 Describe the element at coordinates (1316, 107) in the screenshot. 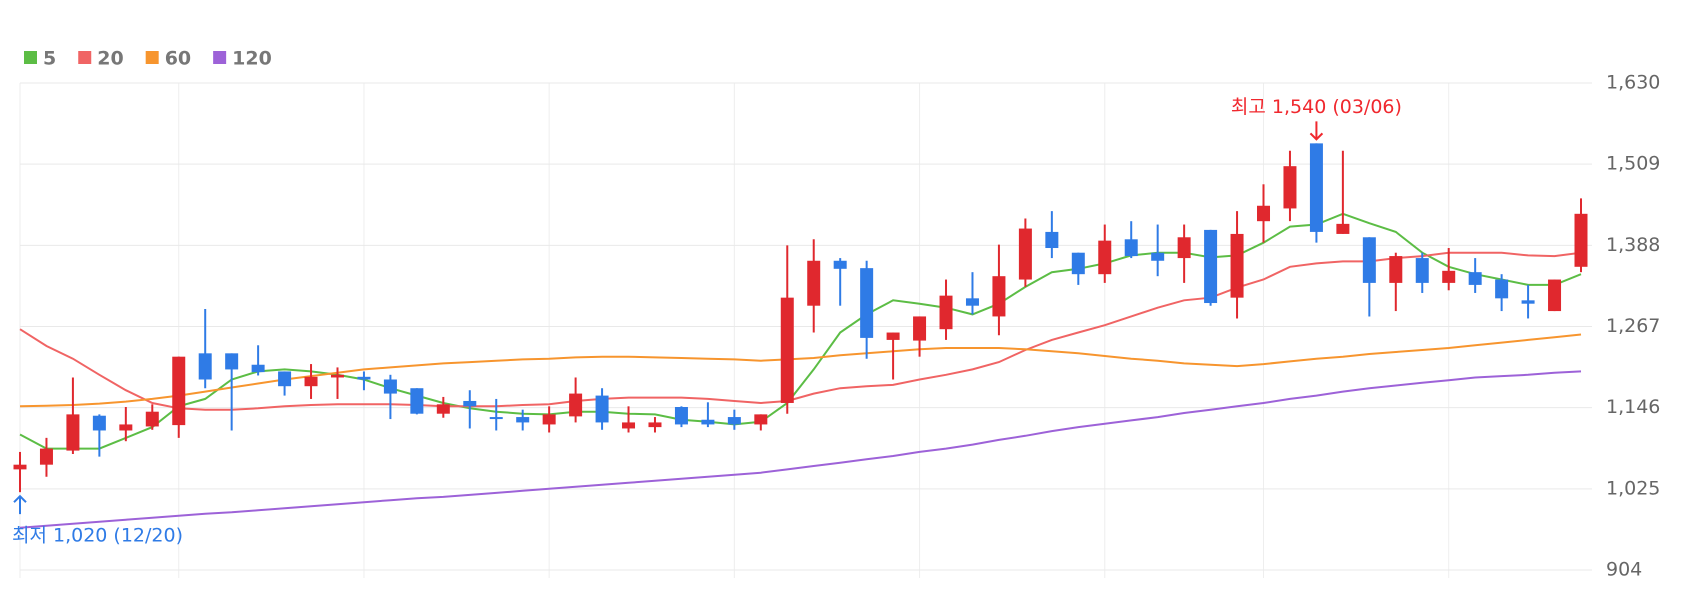

I see `high-annotation: 최고 1,540 (03/06)` at that location.